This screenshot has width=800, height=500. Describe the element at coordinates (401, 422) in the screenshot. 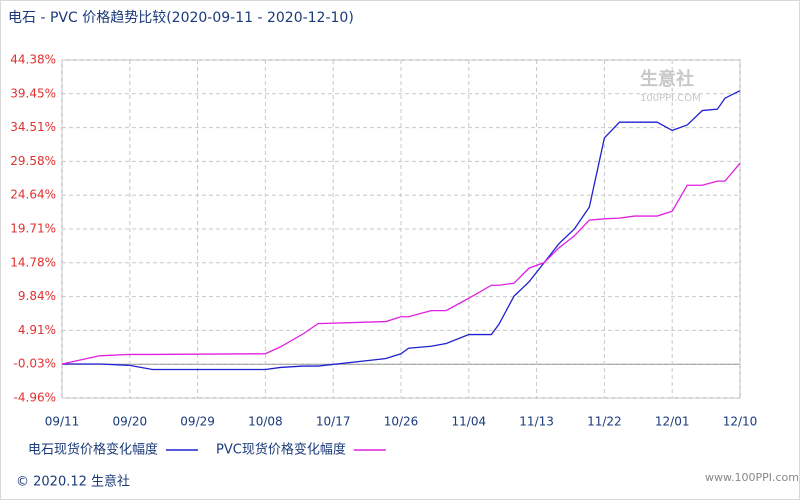

I see `x-tick-label: 10/26` at that location.